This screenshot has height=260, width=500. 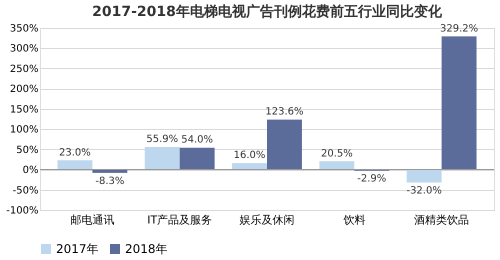 I want to click on data-label: 16.0%, so click(x=250, y=156).